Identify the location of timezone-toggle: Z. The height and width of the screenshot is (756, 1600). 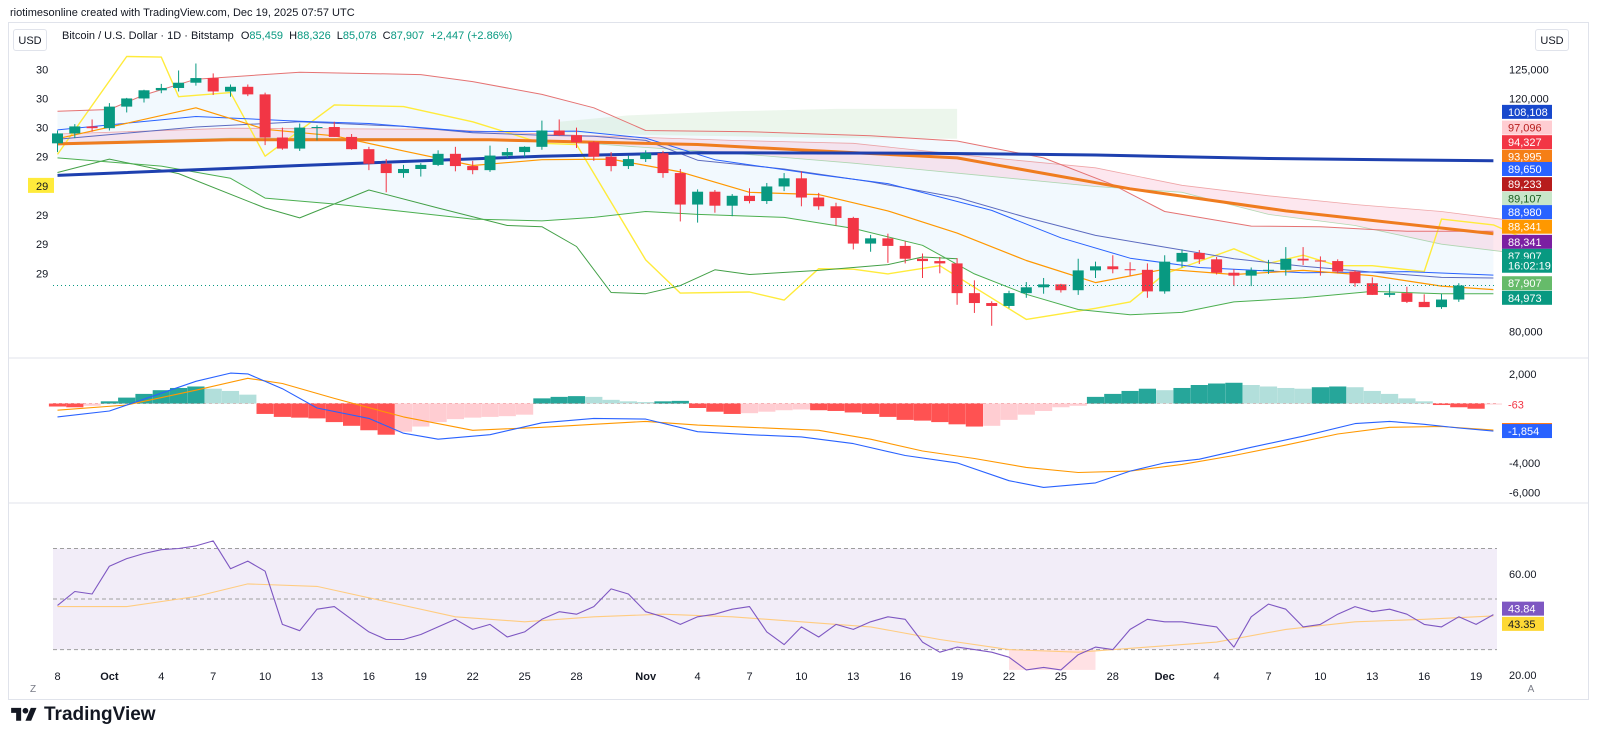
(33, 689).